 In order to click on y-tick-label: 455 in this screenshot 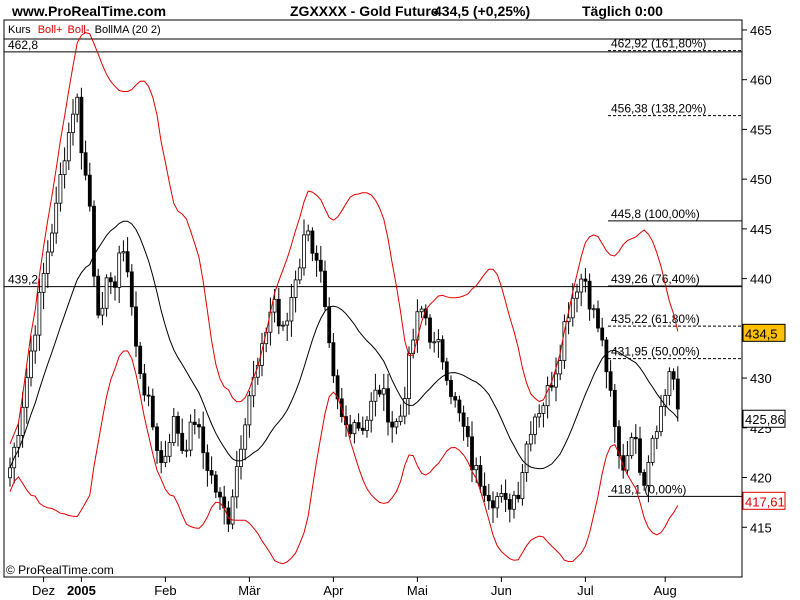, I will do `click(761, 129)`.